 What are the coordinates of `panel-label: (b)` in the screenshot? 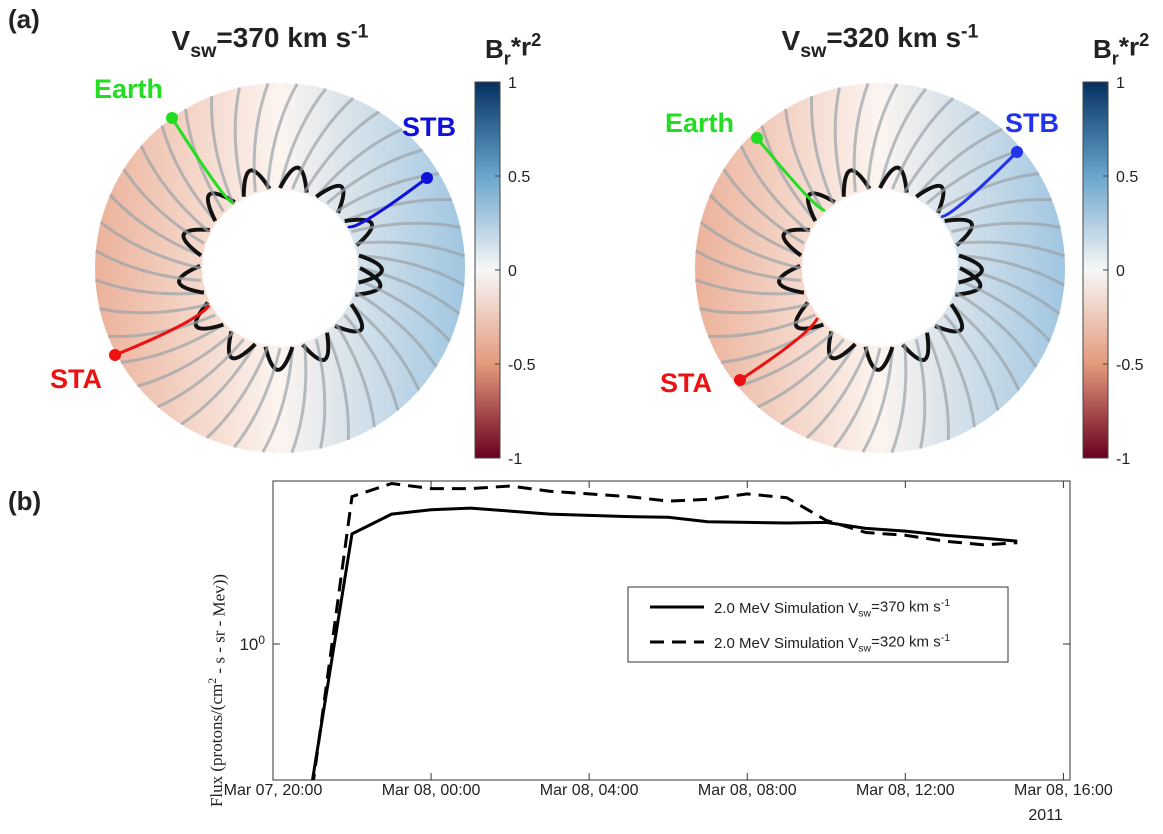 It's located at (24, 501).